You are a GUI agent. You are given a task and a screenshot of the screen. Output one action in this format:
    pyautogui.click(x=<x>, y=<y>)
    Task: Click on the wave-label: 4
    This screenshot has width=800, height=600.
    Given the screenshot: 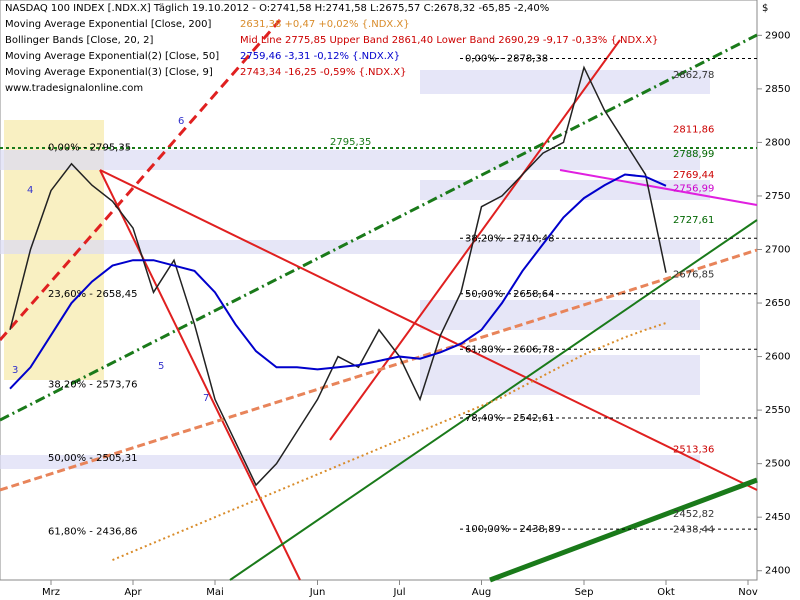 What is the action you would take?
    pyautogui.click(x=30, y=190)
    